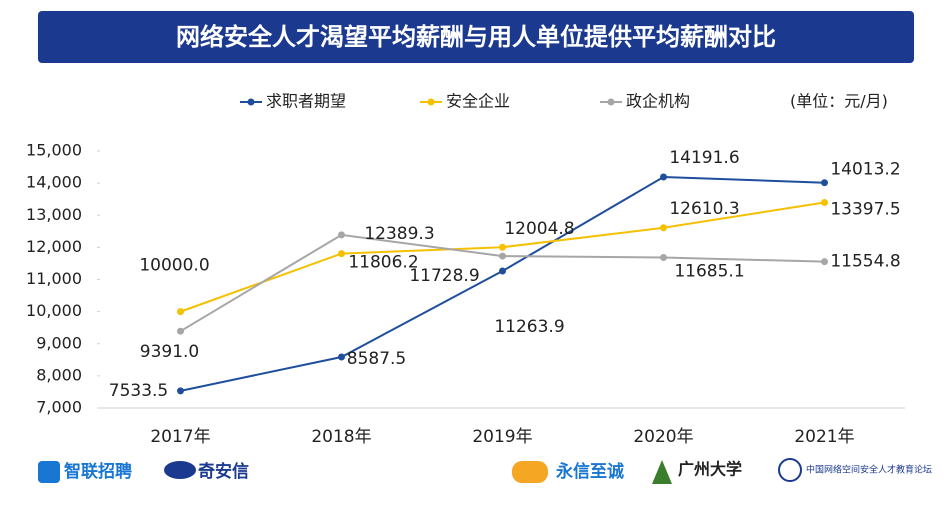 This screenshot has width=947, height=512. What do you see at coordinates (169, 352) in the screenshot?
I see `data-label: 9391.0` at bounding box center [169, 352].